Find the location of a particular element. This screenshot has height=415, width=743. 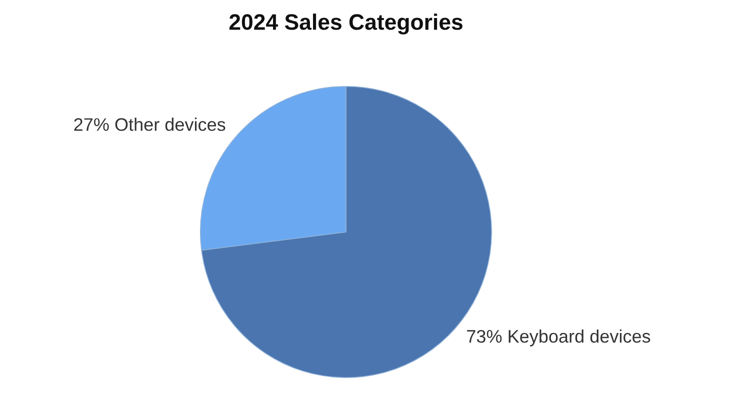

slice-label: 27% Other devices is located at coordinates (150, 124).